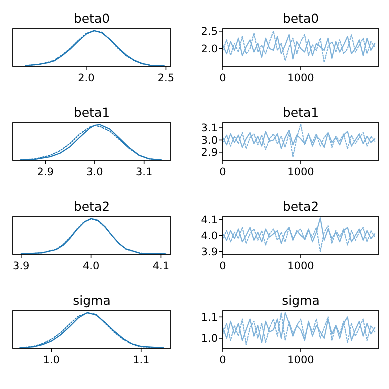 The width and height of the screenshot is (389, 389). What do you see at coordinates (91, 266) in the screenshot?
I see `x-tick-label: 4.0` at bounding box center [91, 266].